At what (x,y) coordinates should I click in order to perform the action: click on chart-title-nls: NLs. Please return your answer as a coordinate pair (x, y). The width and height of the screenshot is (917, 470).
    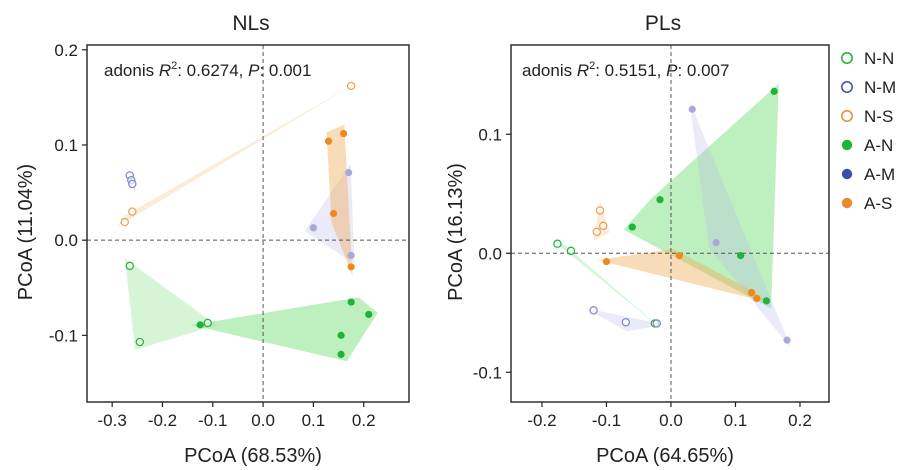
    Looking at the image, I should click on (250, 23).